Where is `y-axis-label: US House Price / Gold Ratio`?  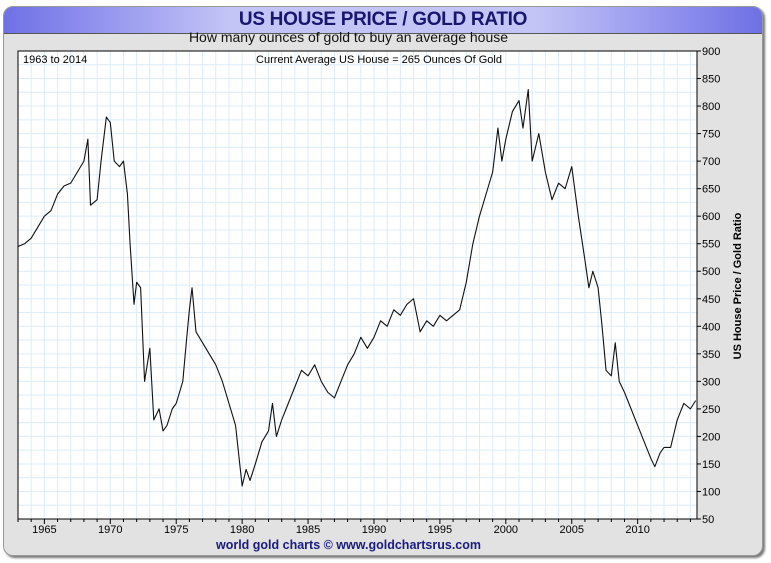 y-axis-label: US House Price / Gold Ratio is located at coordinates (738, 286).